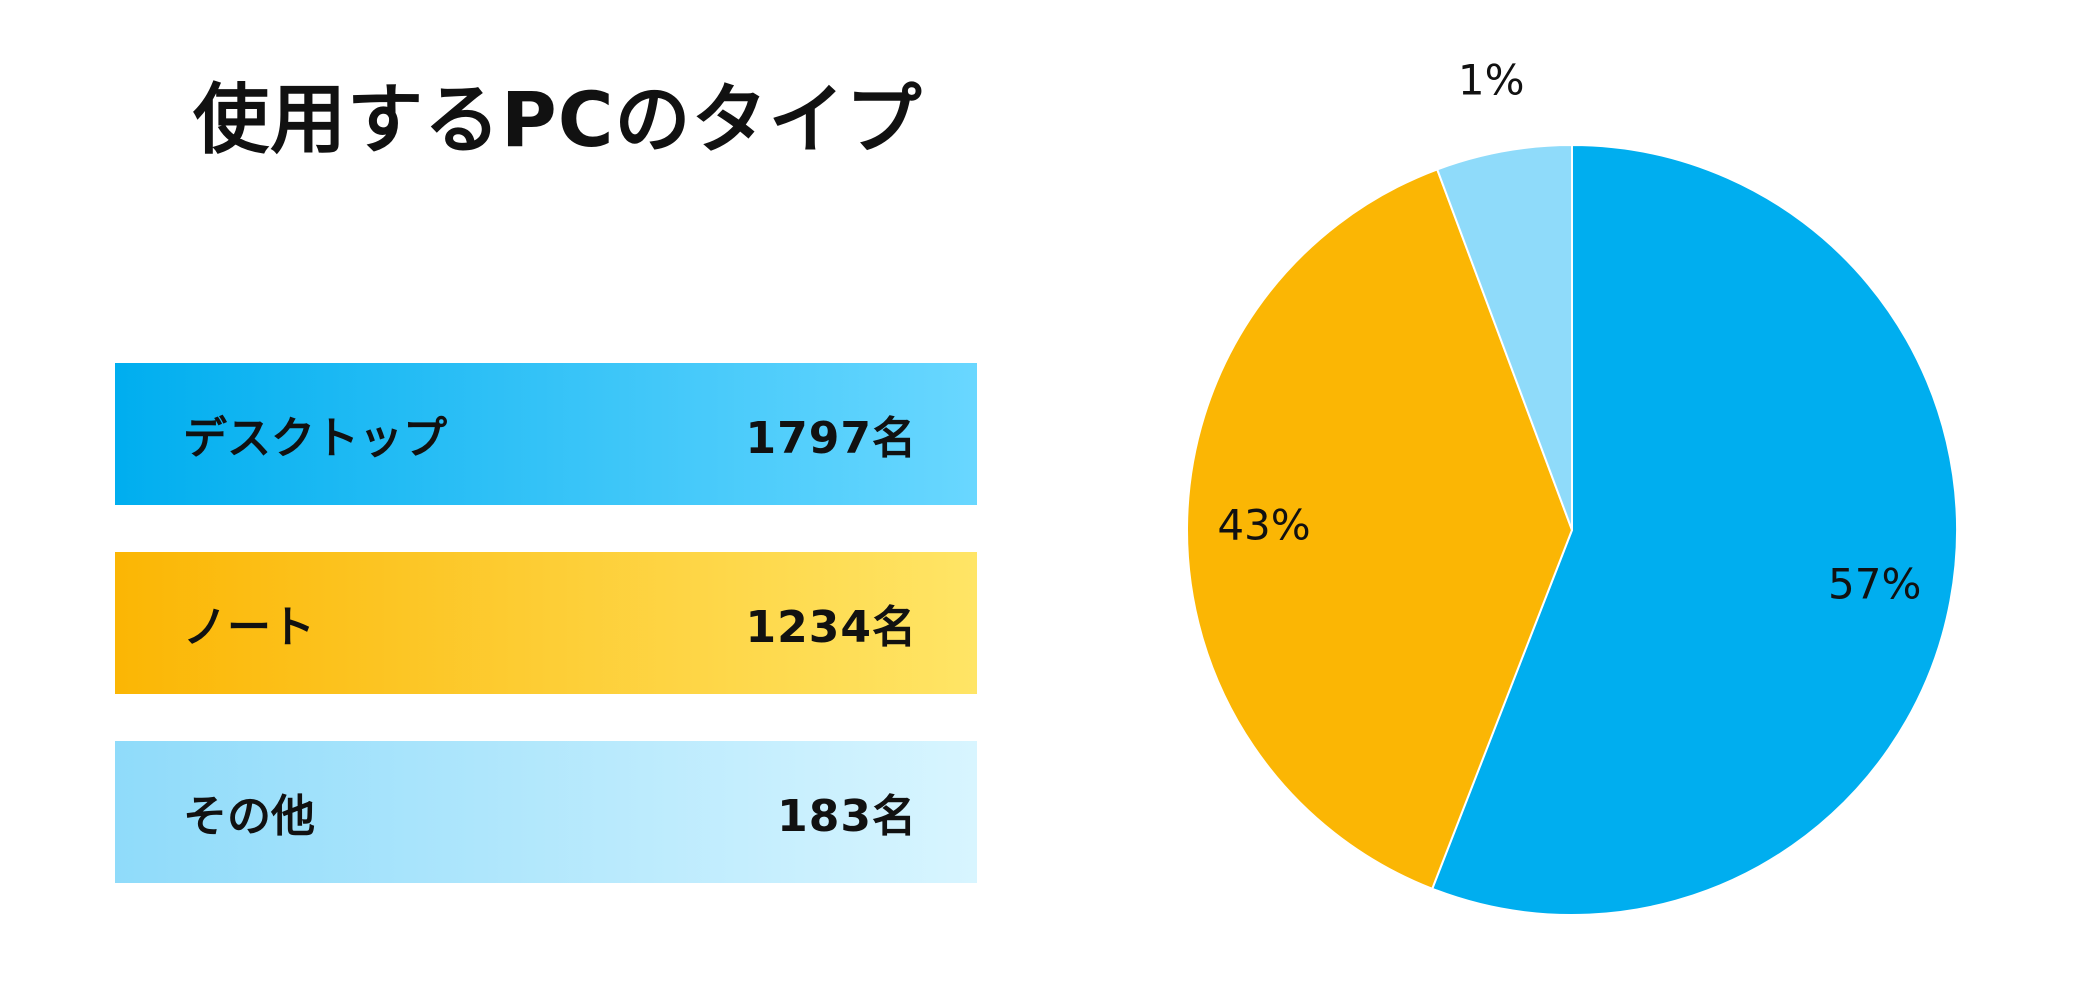  Describe the element at coordinates (831, 627) in the screenshot. I see `legend-count: 1234名` at that location.